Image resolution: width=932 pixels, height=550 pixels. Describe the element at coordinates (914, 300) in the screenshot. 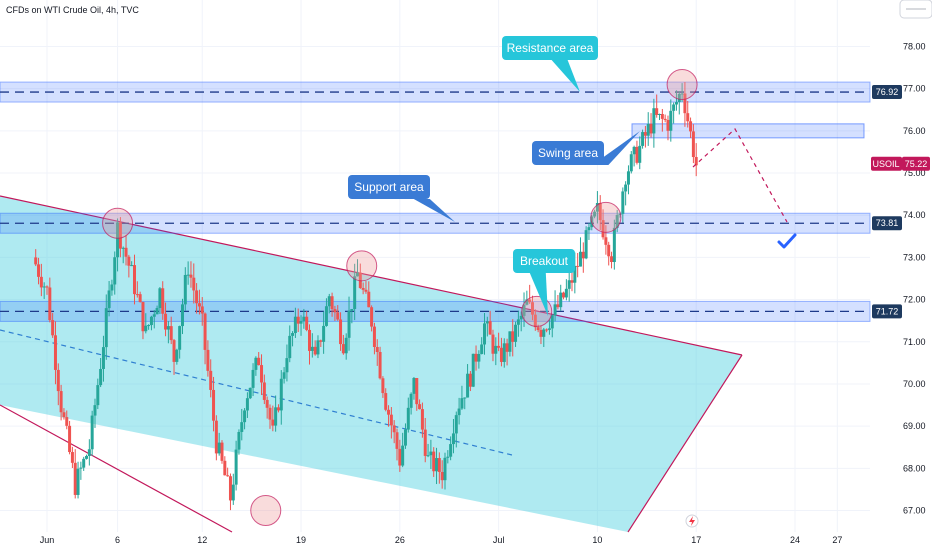

I see `y-tick-label: 72.00` at that location.